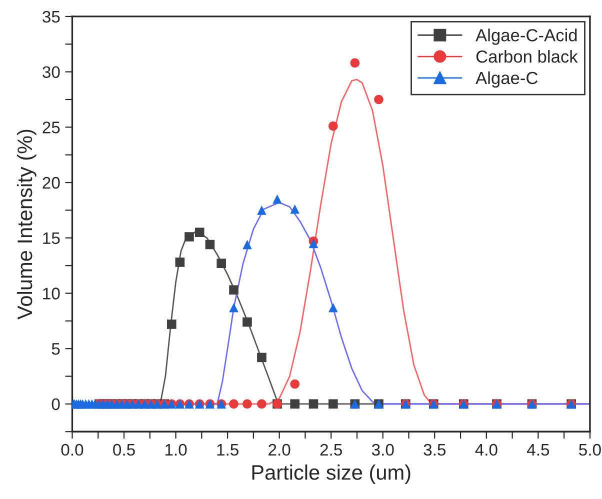 The height and width of the screenshot is (499, 602). Describe the element at coordinates (26, 225) in the screenshot. I see `y-axis-title: Volume Intensity (%)` at that location.